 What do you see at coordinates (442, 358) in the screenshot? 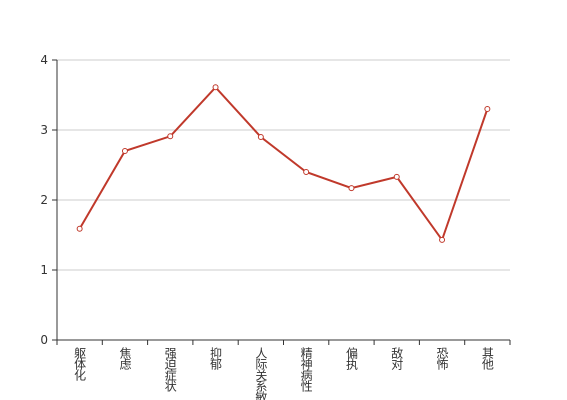
I see `x-tick-label: 恐怖` at bounding box center [442, 358].